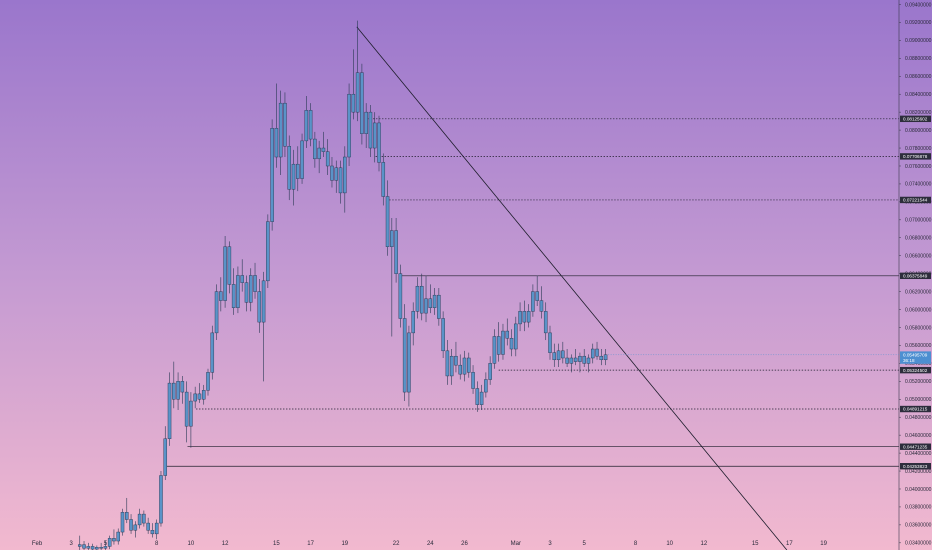 The width and height of the screenshot is (932, 550). What do you see at coordinates (915, 446) in the screenshot?
I see `level-price-label-text: 0.04471235` at bounding box center [915, 446].